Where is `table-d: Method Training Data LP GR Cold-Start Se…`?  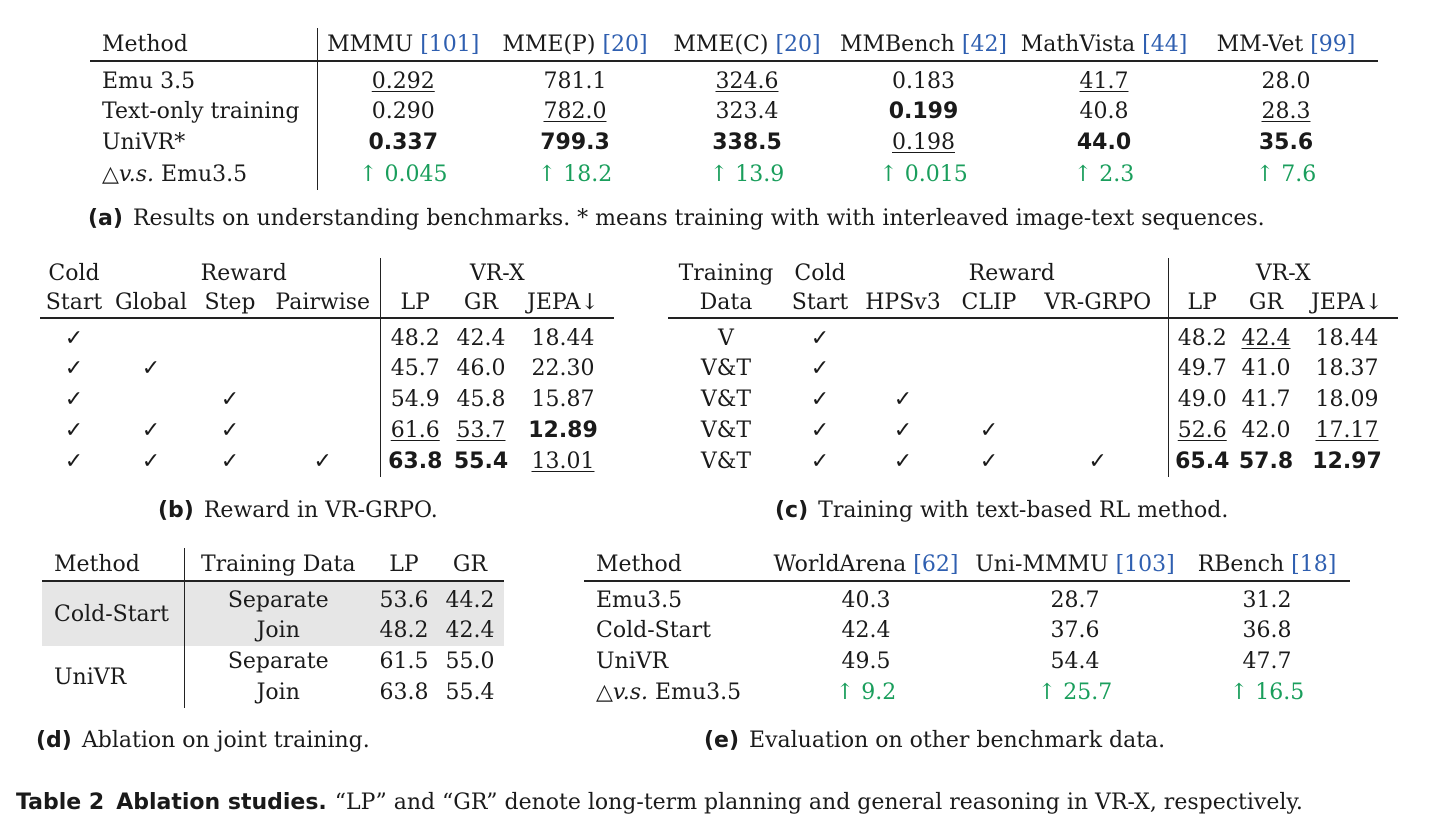 table-d: Method Training Data LP GR Cold-Start Se… is located at coordinates (273, 628).